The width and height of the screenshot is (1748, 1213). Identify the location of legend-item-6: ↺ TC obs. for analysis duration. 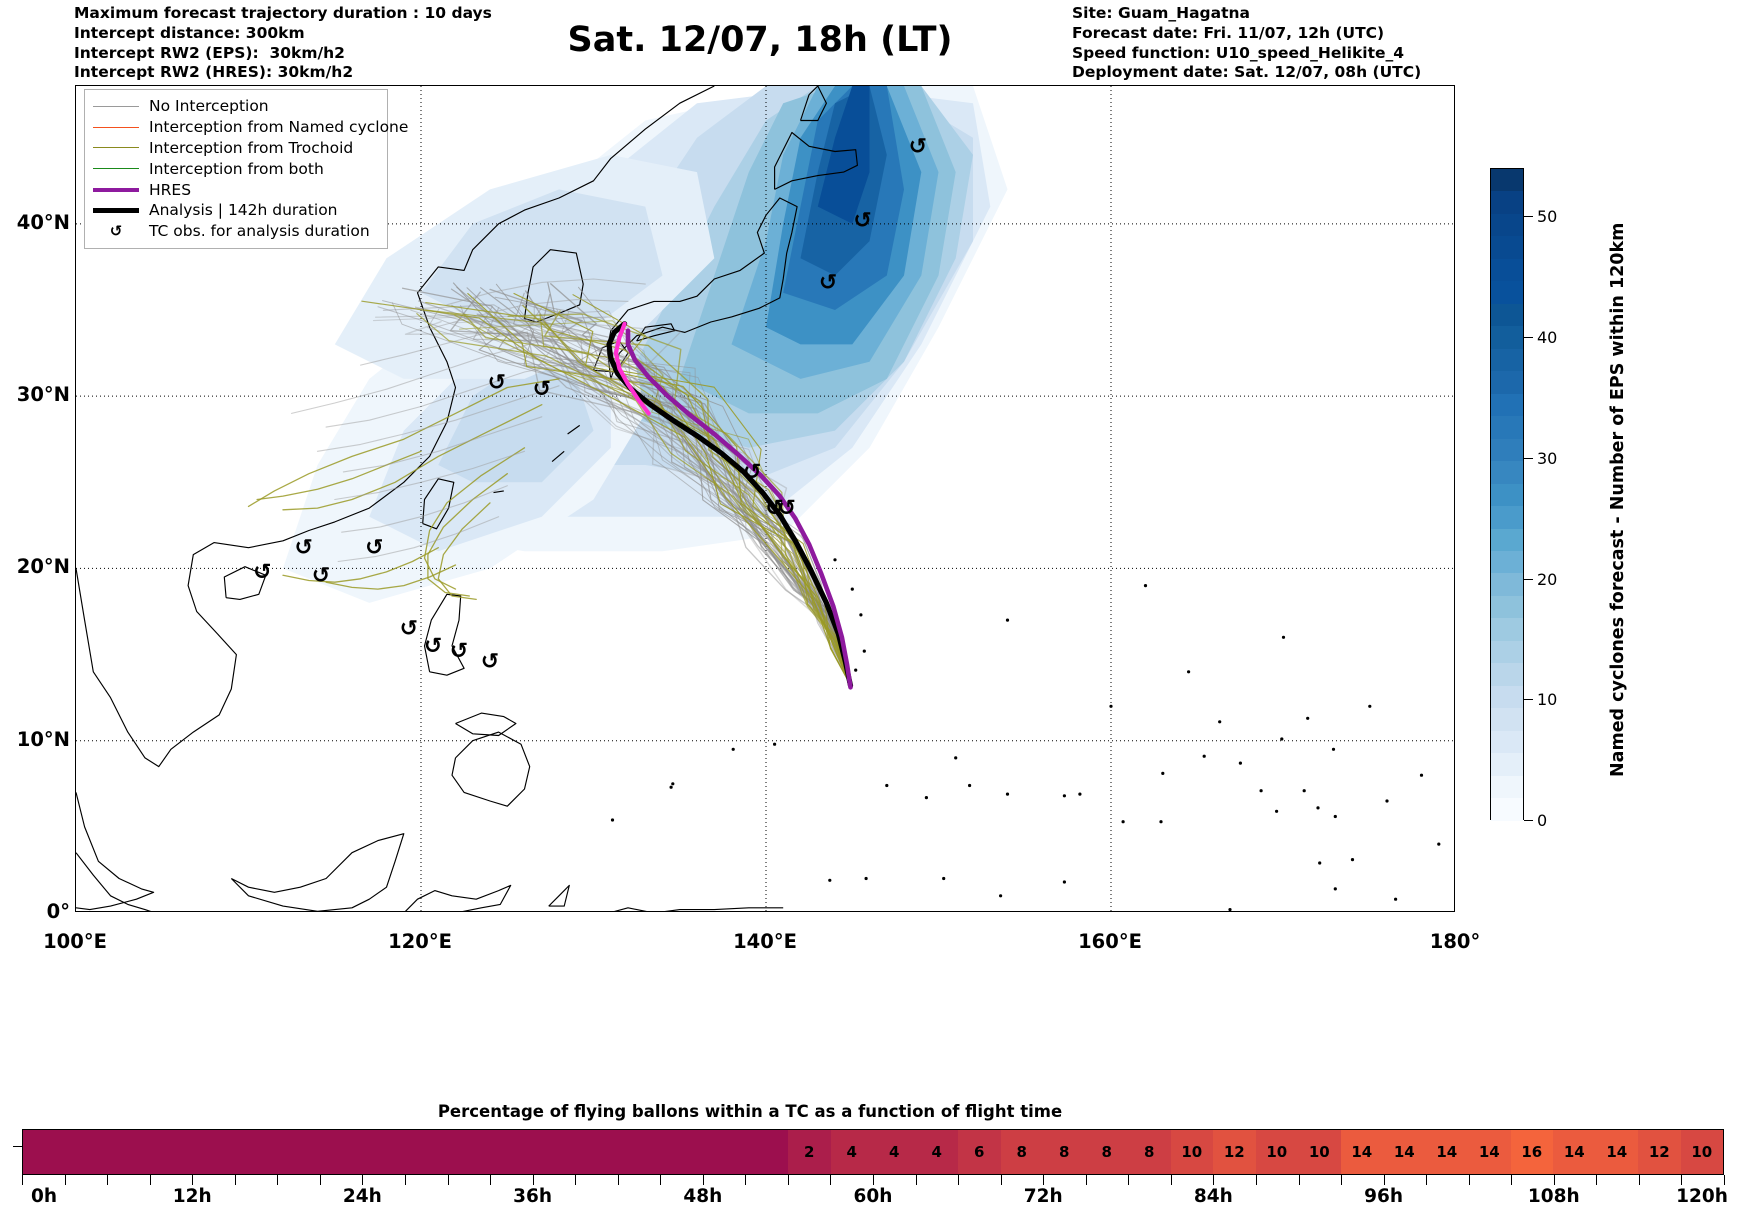
(236, 231).